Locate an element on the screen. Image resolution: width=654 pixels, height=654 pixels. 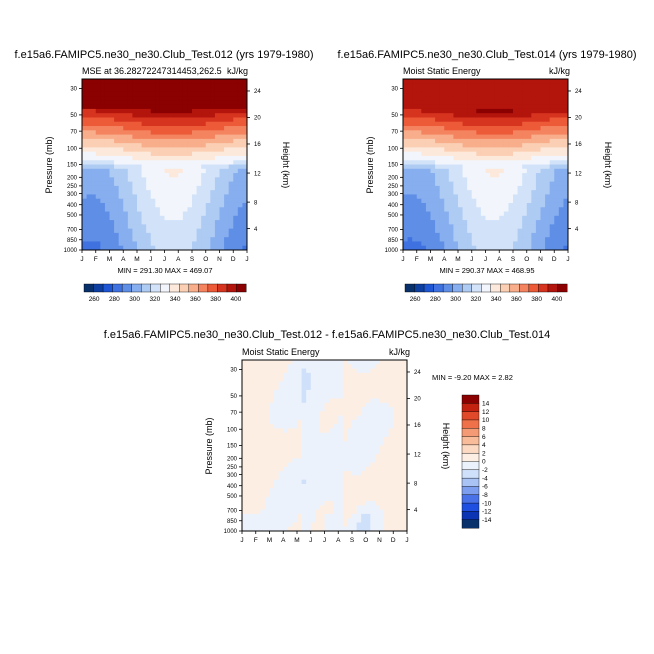
colorbar-label: 260 is located at coordinates (415, 299).